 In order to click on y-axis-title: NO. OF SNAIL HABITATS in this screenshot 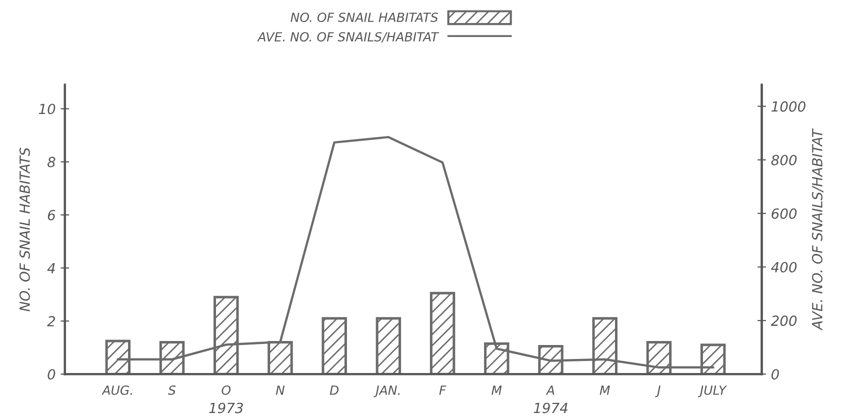, I will do `click(24, 230)`.